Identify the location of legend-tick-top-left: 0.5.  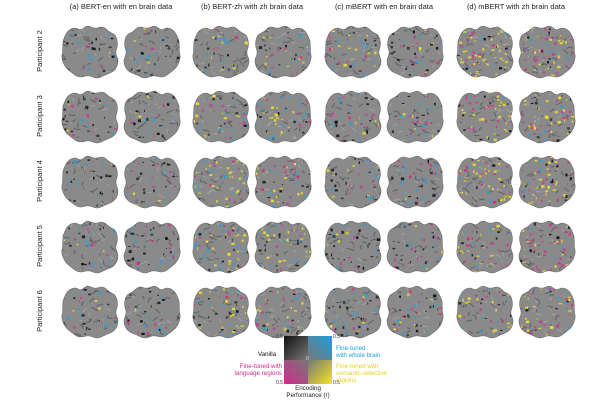
(279, 337).